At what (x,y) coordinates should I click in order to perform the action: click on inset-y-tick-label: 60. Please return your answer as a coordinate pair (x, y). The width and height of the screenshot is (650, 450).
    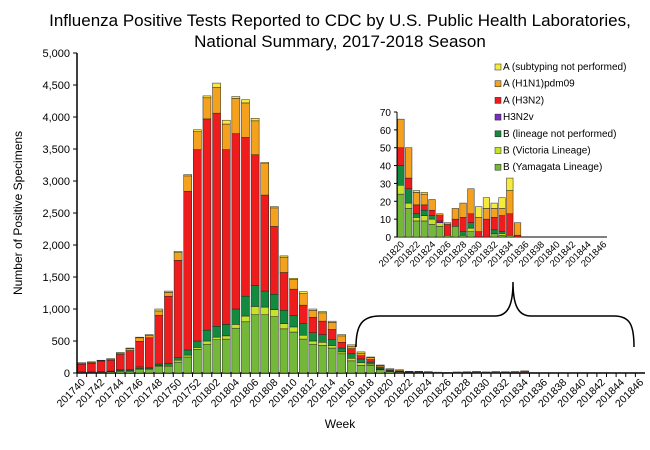
    Looking at the image, I should click on (386, 131).